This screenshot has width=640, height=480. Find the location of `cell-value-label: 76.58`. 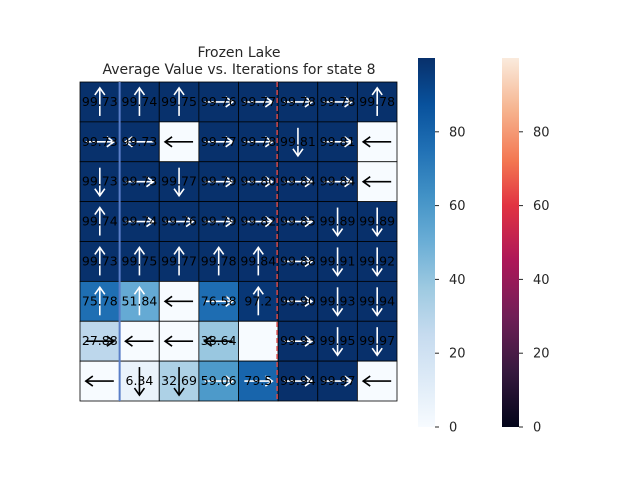

cell-value-label: 76.58 is located at coordinates (219, 300).